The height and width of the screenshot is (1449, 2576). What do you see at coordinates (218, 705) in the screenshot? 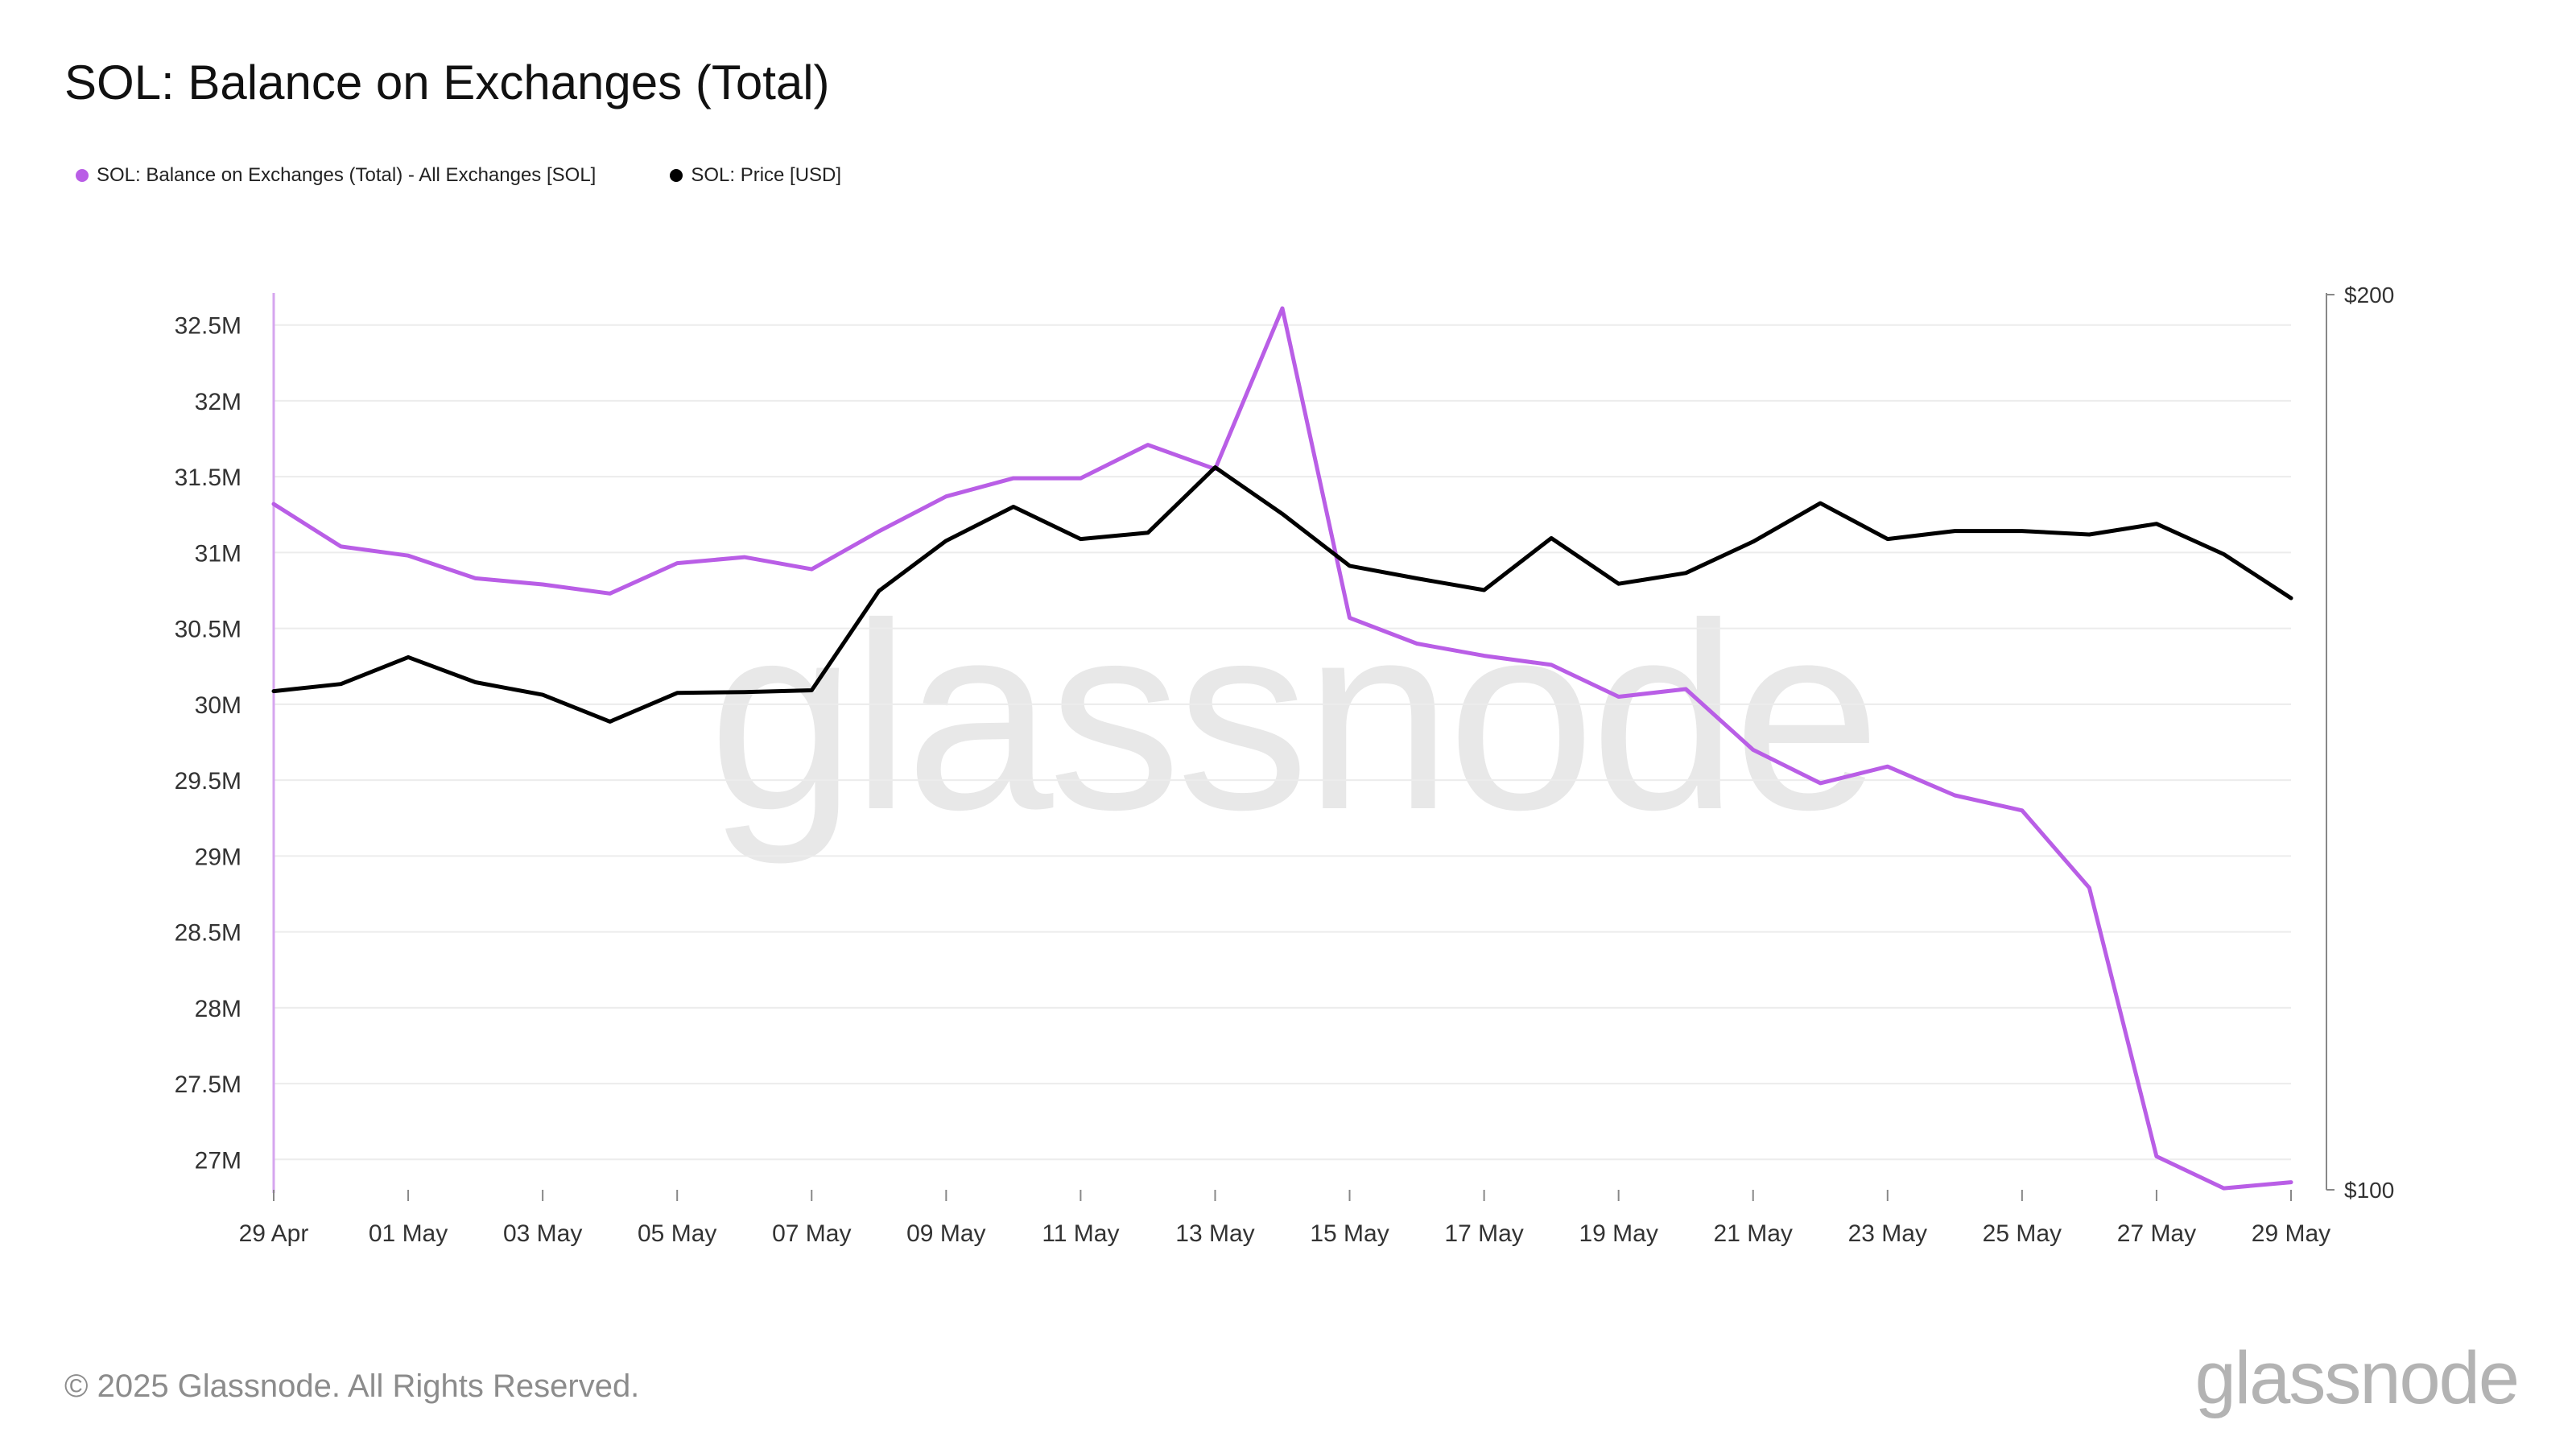
I see `y-left-tick-label: 30M` at bounding box center [218, 705].